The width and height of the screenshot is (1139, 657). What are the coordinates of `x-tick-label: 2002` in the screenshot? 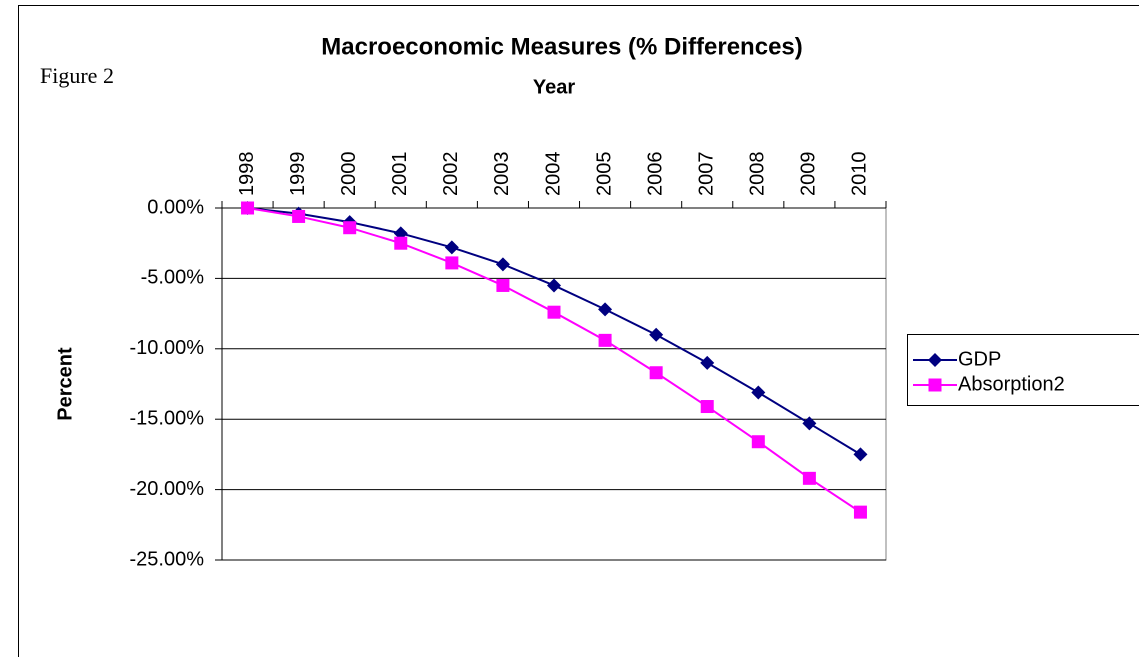 It's located at (451, 174).